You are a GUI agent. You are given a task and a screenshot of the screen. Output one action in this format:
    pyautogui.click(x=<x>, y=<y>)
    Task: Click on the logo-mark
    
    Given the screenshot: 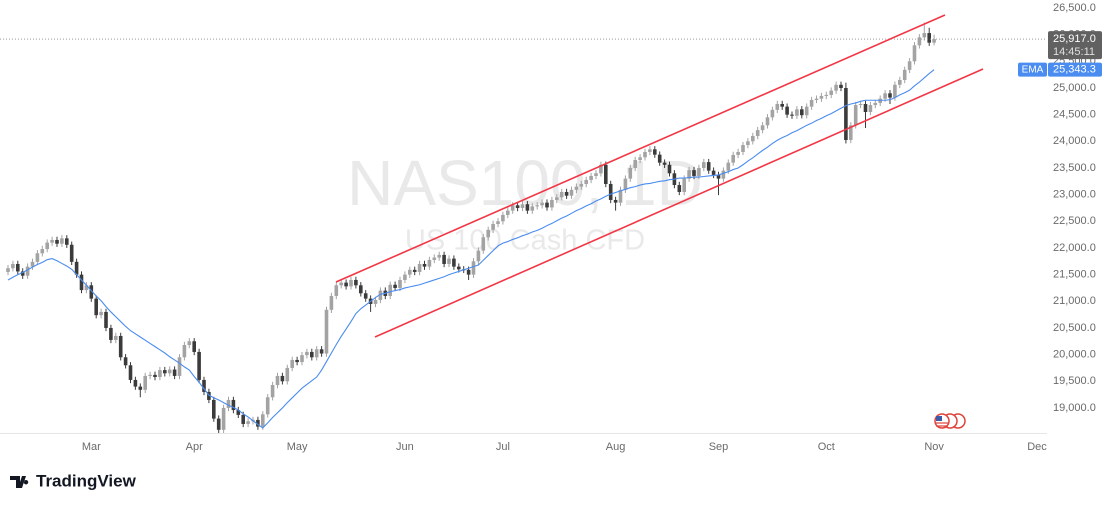 What is the action you would take?
    pyautogui.click(x=19, y=482)
    